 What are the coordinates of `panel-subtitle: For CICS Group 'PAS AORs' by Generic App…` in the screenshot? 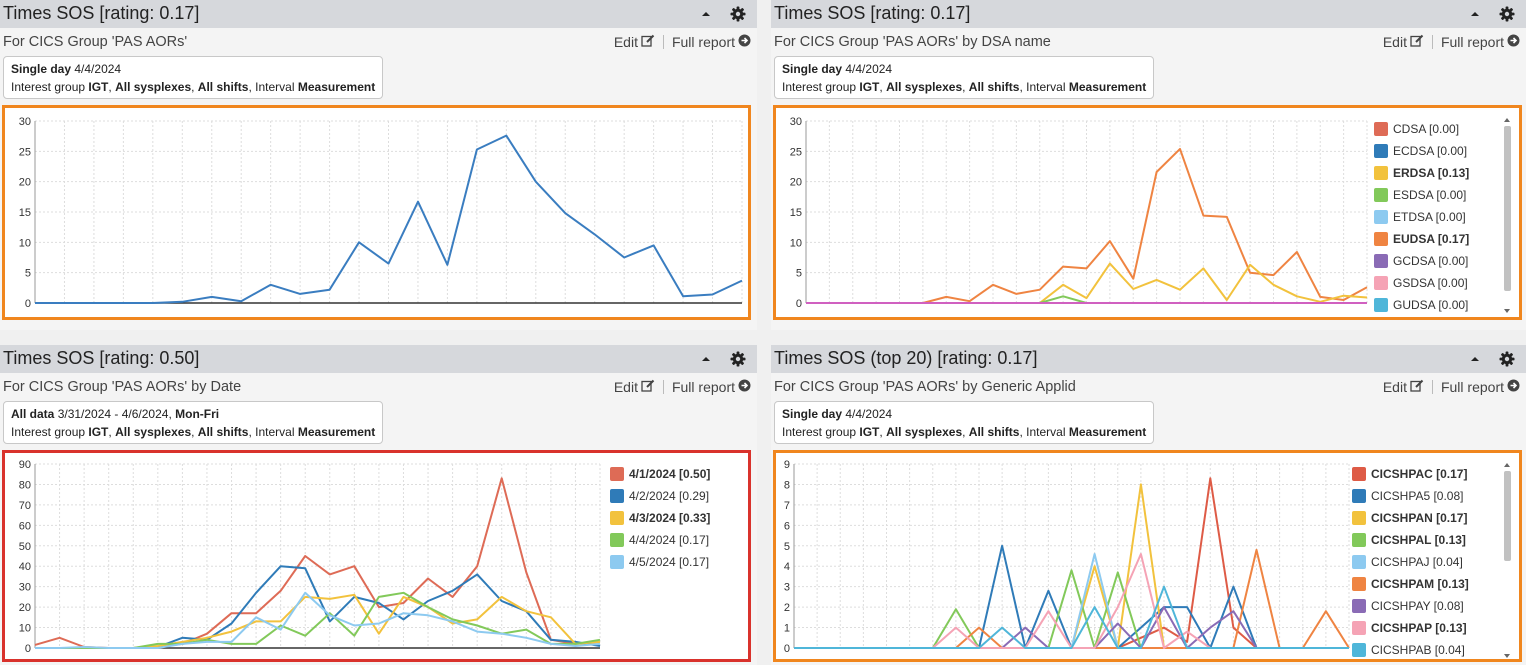 It's located at (925, 387).